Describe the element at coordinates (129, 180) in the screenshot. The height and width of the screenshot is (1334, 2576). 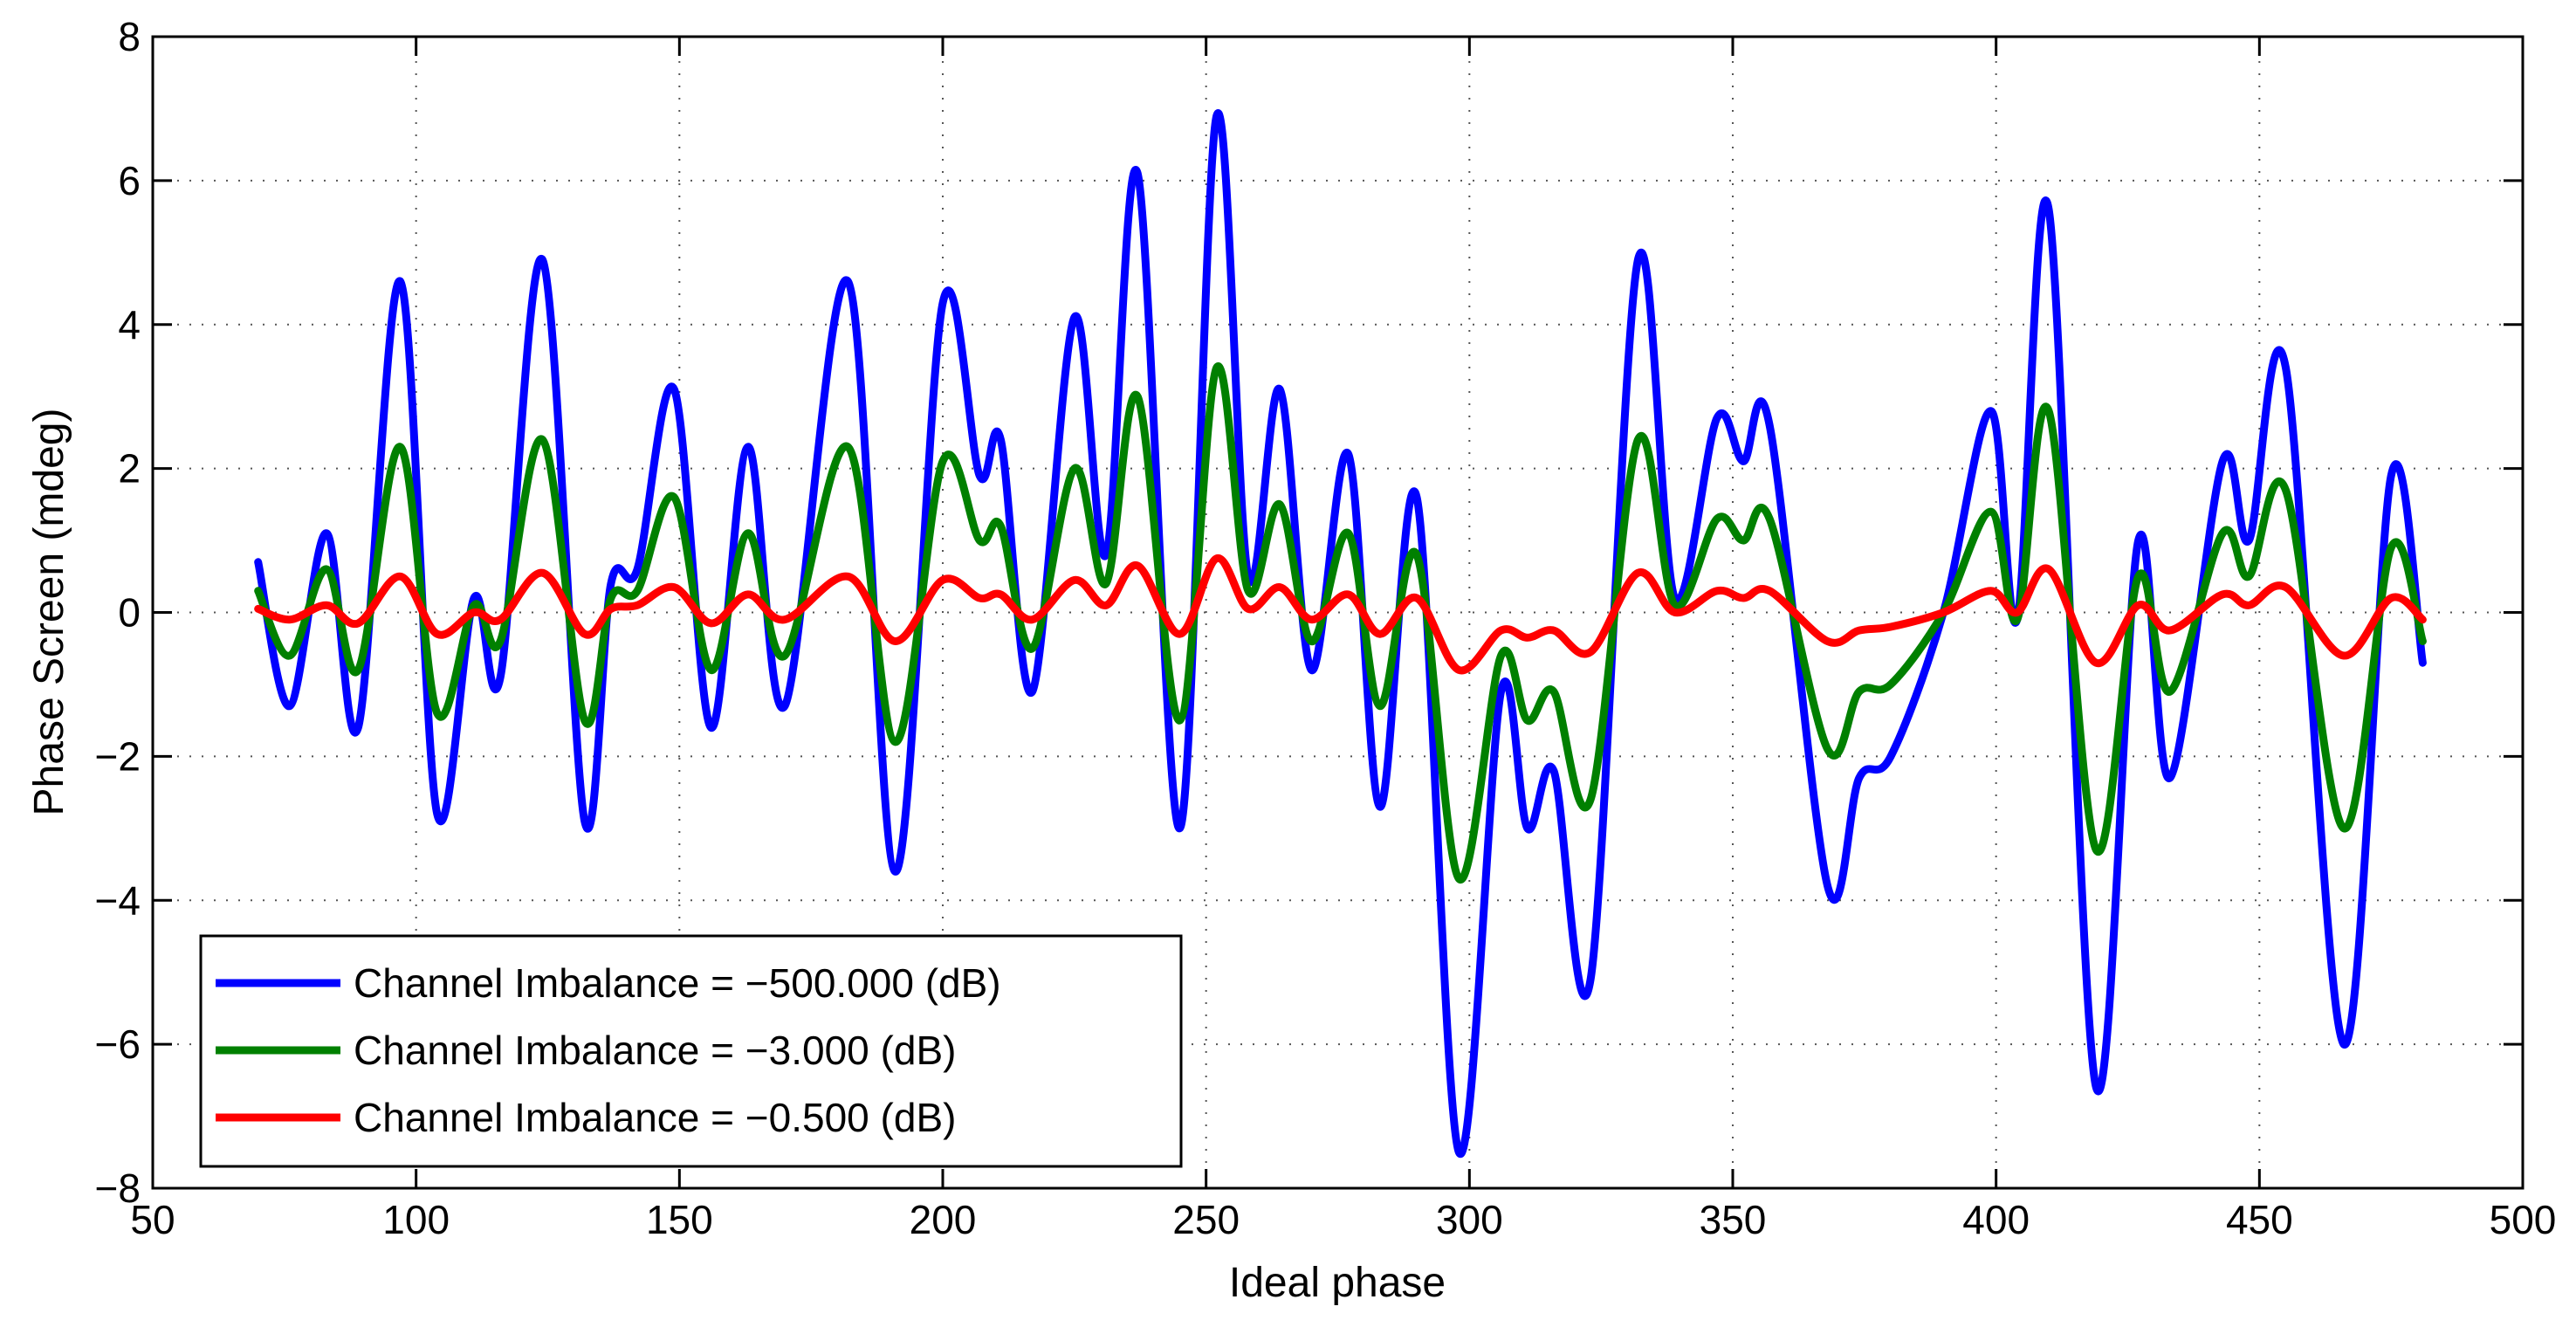
I see `y-tick-label: 6` at that location.